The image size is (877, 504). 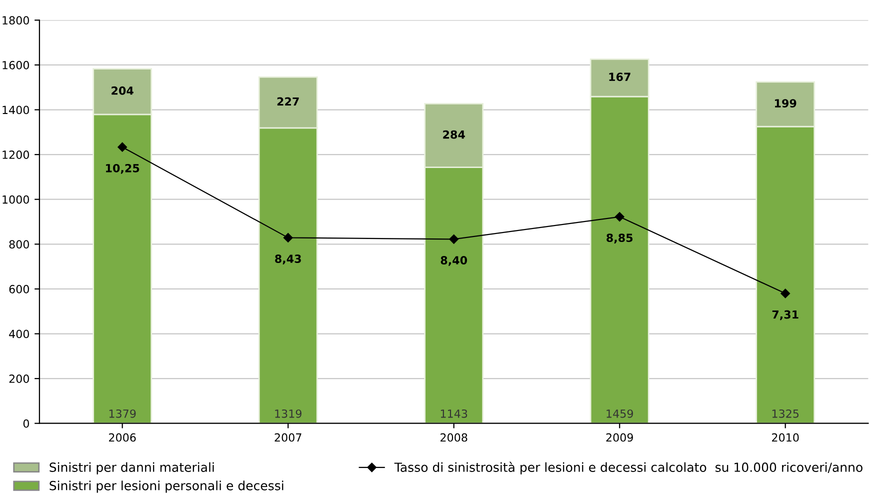 I want to click on data-label: 1143, so click(x=454, y=413).